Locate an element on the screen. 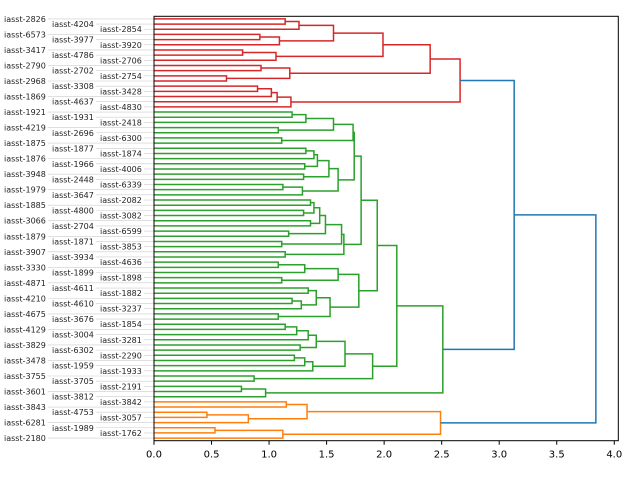 This screenshot has width=640, height=480. leaf-label: iasst-2448 is located at coordinates (73, 179).